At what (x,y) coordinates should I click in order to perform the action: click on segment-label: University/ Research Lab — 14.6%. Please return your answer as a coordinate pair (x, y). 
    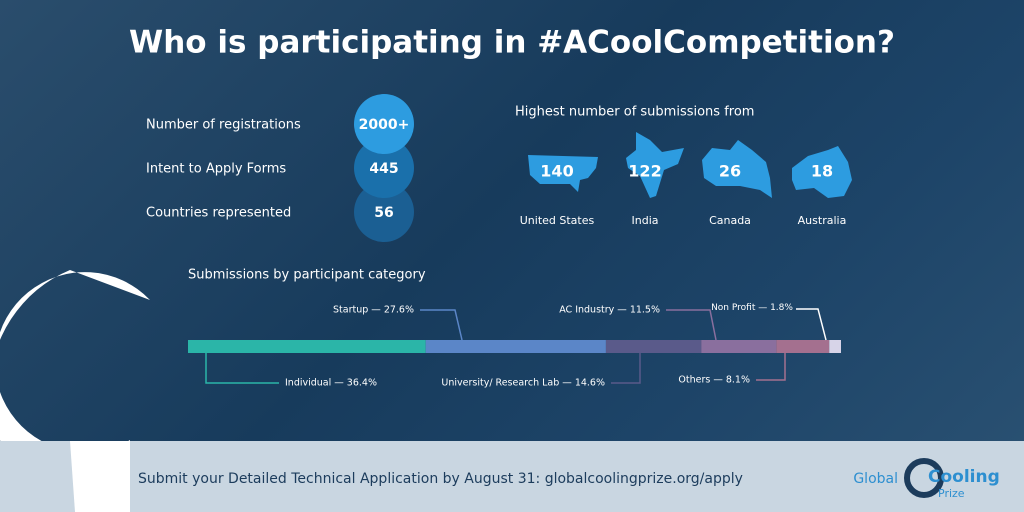
    Looking at the image, I should click on (523, 383).